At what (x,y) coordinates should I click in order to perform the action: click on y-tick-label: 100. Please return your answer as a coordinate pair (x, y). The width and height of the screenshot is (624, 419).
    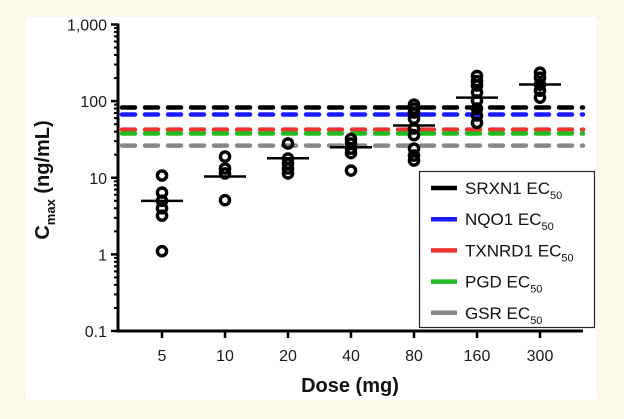
    Looking at the image, I should click on (93, 102).